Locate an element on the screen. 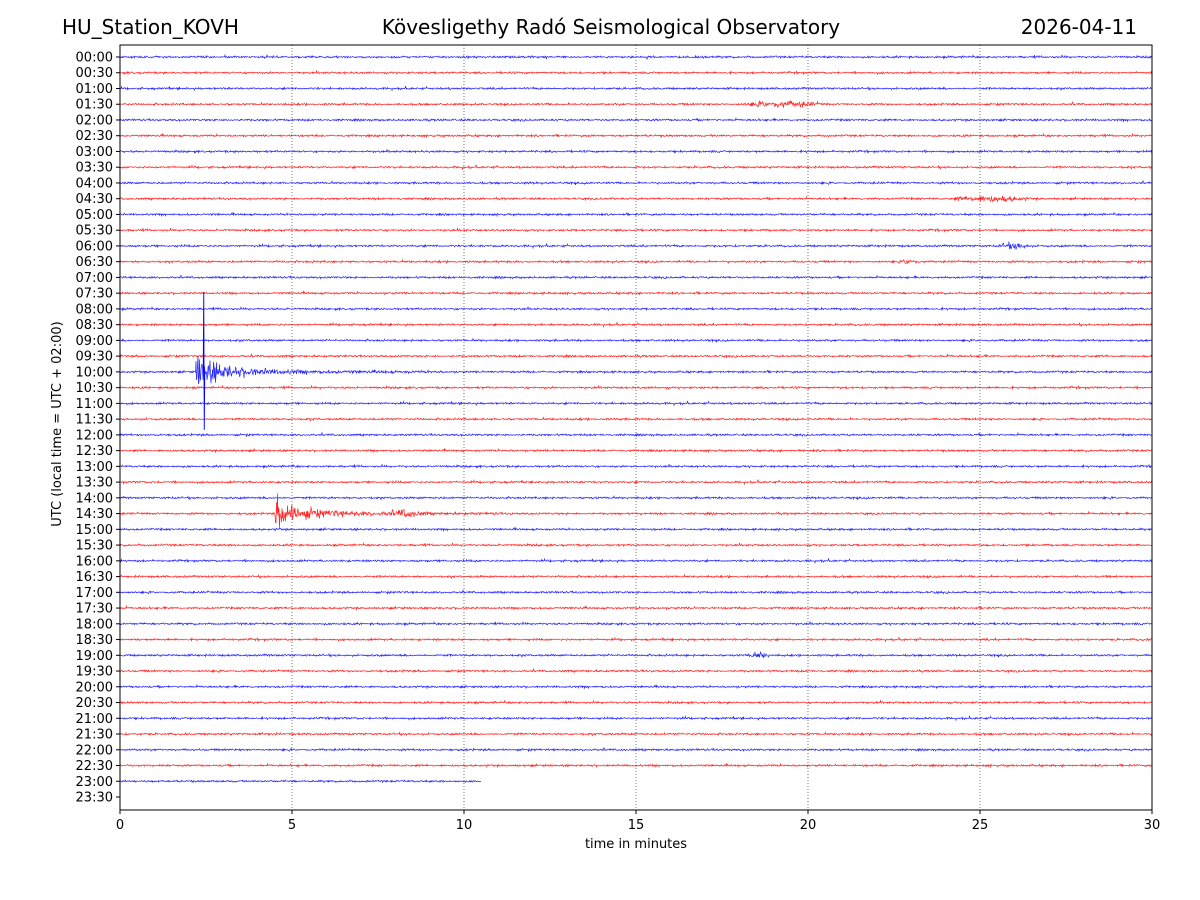 The image size is (1200, 900). y-tick-label: 11:00 is located at coordinates (94, 404).